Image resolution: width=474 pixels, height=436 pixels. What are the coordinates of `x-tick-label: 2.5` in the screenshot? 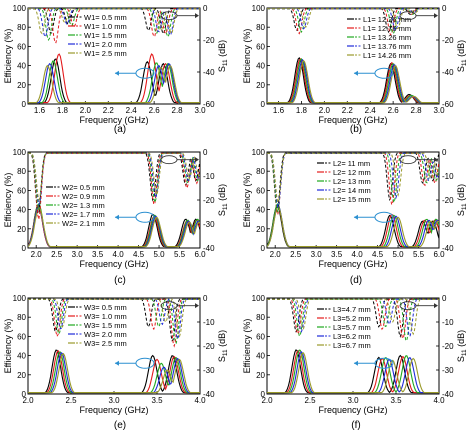 It's located at (310, 400).